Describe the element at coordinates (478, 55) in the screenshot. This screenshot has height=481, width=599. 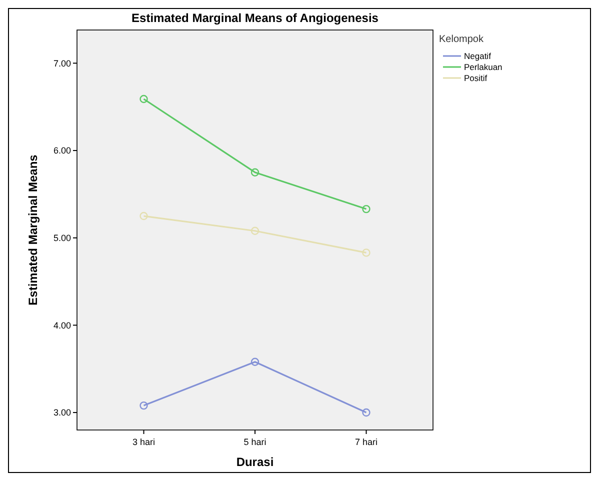
I see `legend-label: Negatif` at that location.